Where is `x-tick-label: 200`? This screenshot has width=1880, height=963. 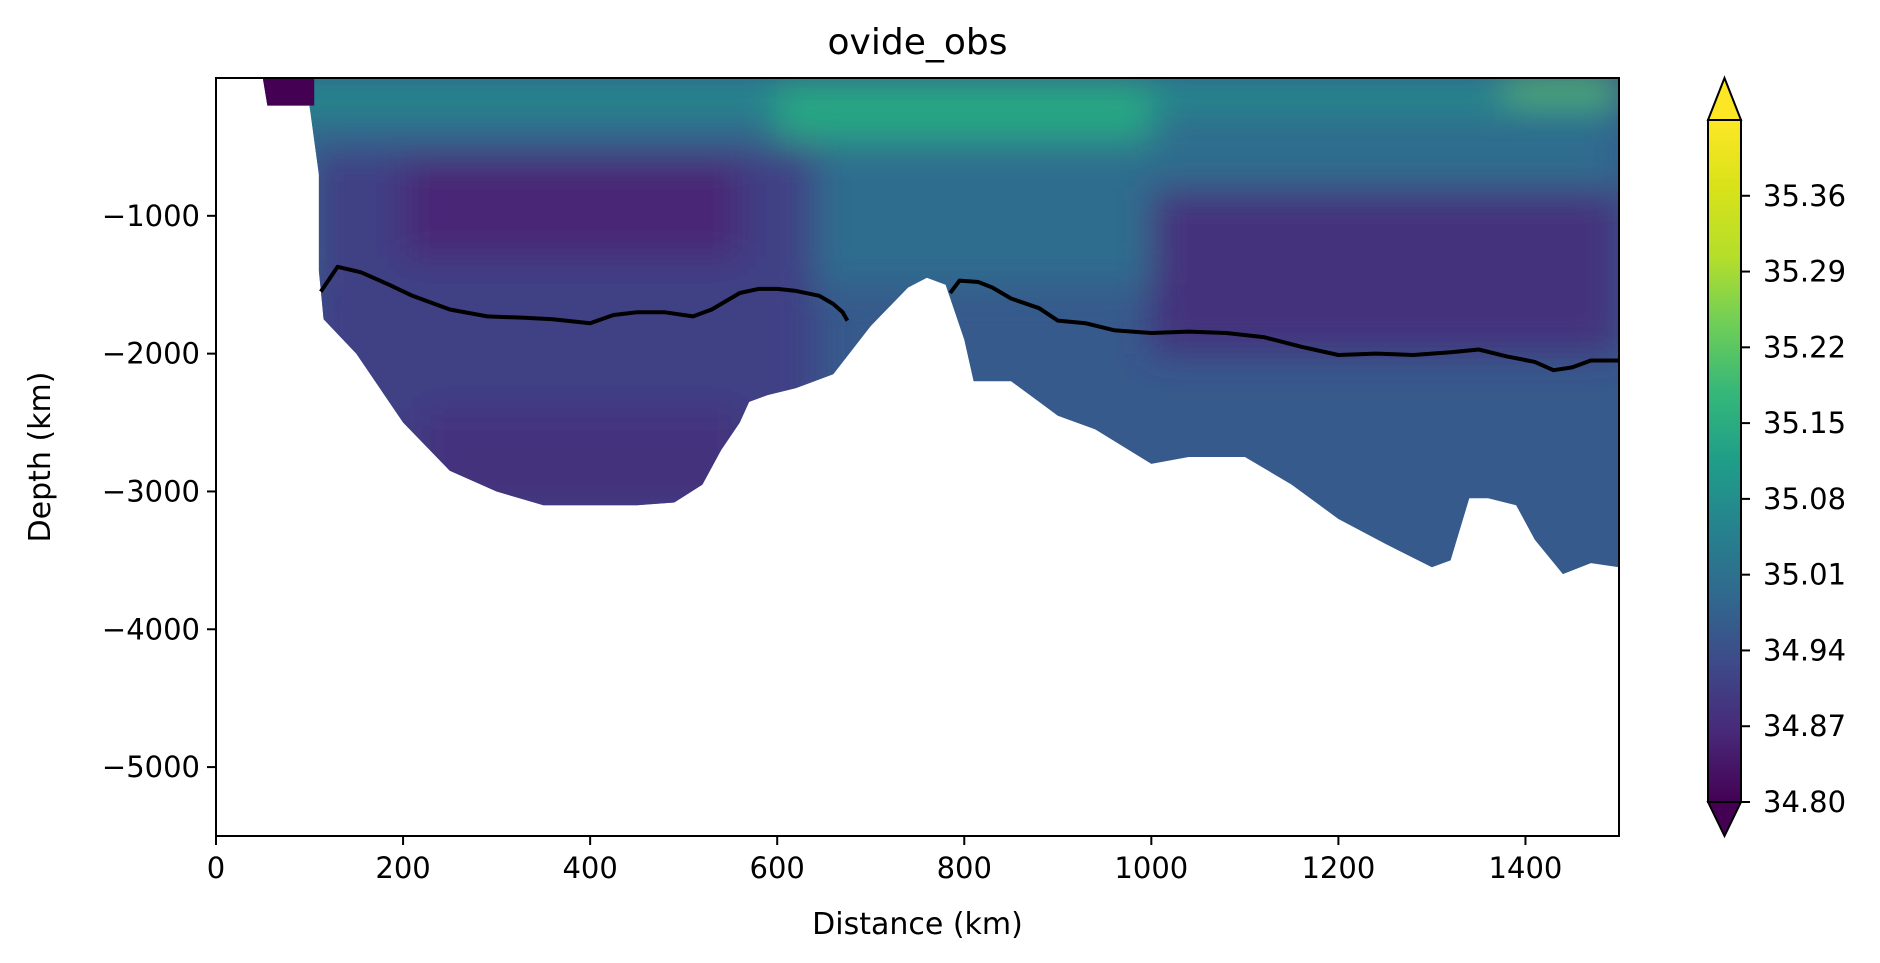 x-tick-label: 200 is located at coordinates (402, 868).